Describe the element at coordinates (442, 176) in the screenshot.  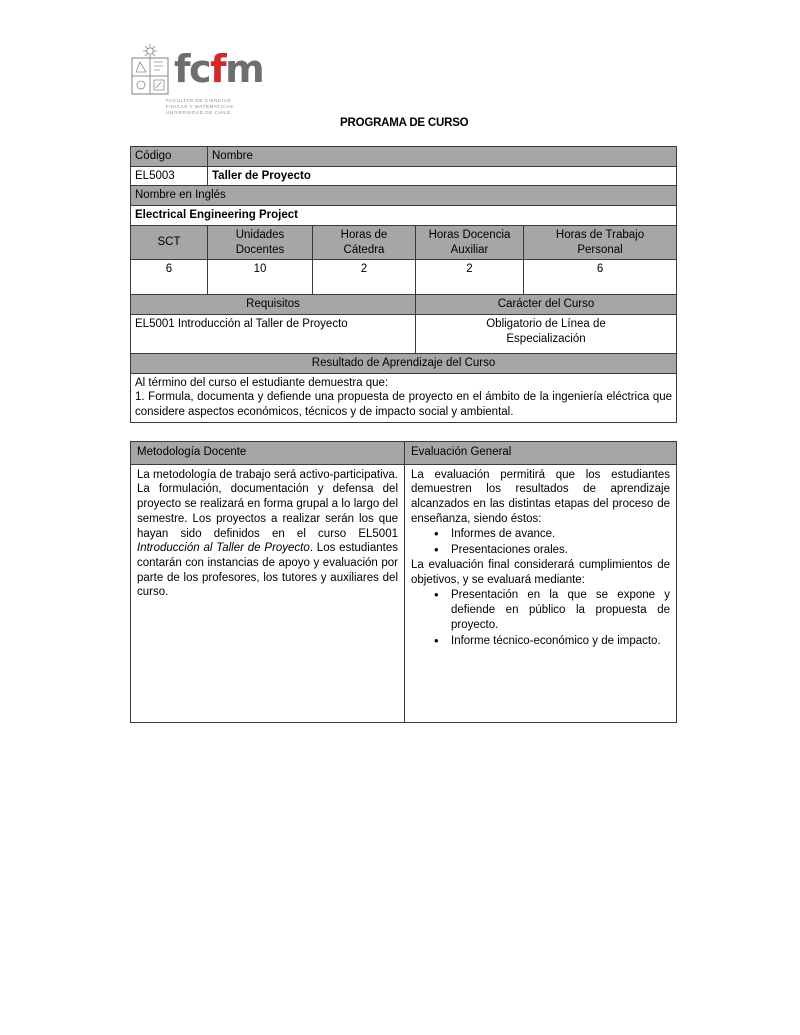
I see `nombre-value: Taller de Proyecto` at that location.